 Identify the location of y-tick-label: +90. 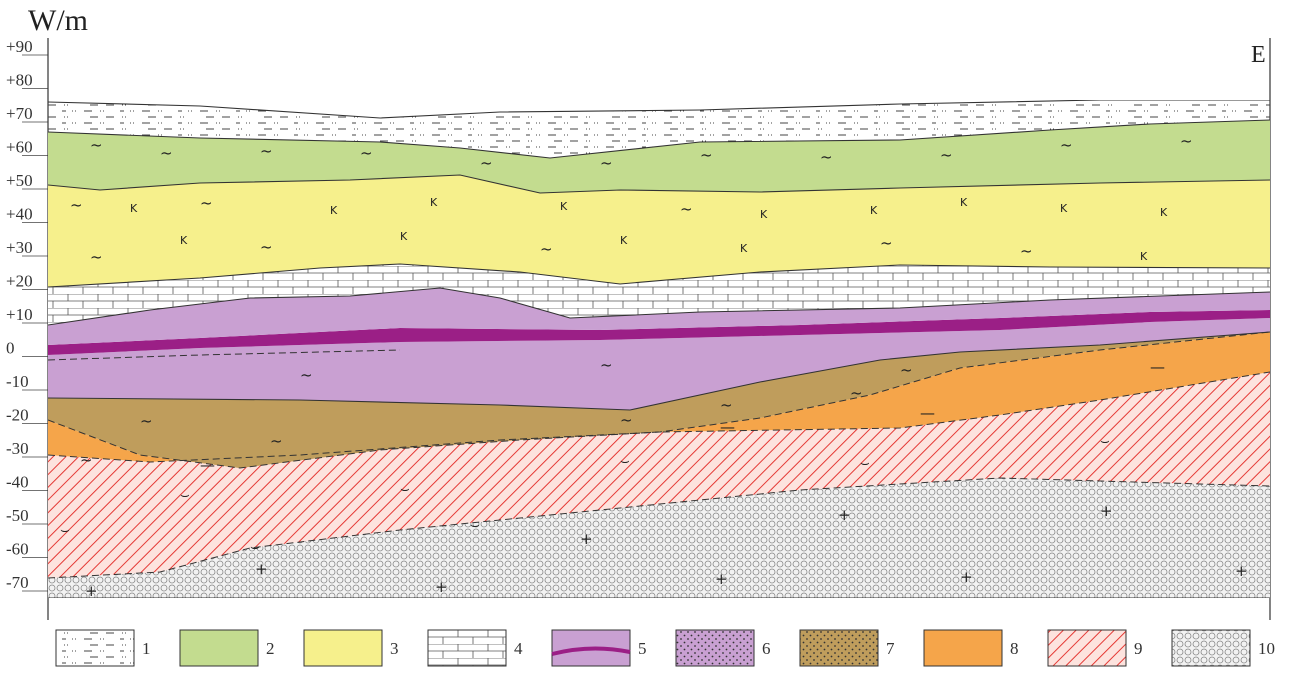
(19, 46).